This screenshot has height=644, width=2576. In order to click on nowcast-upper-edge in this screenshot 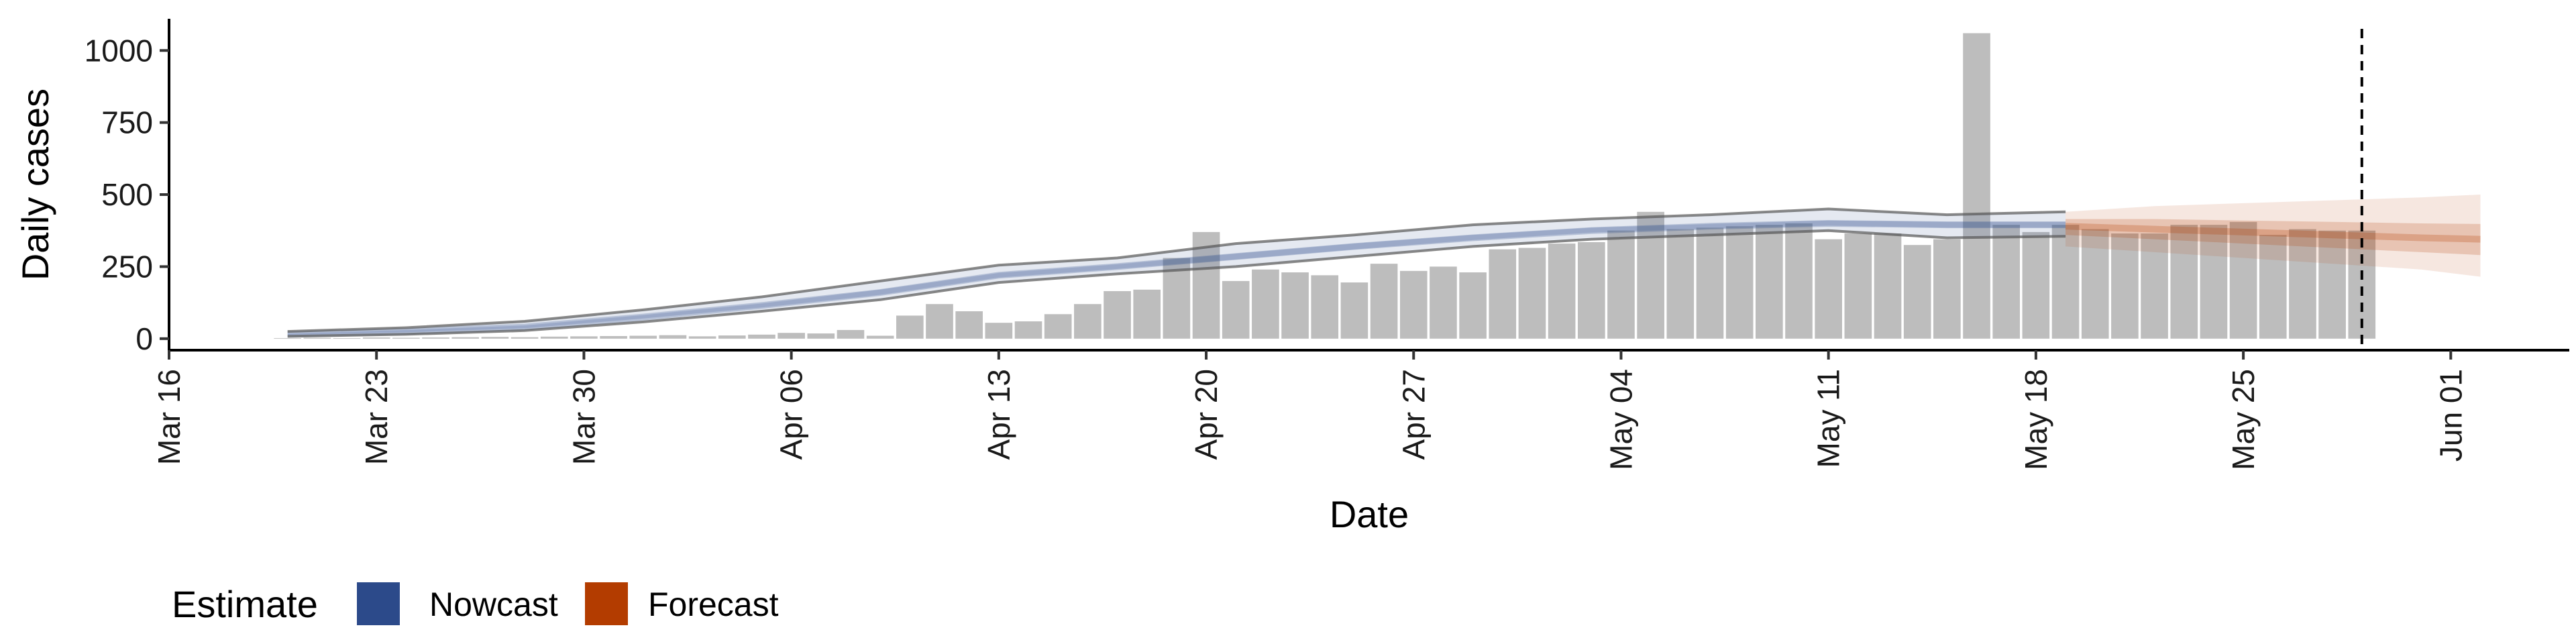, I will do `click(1176, 270)`.